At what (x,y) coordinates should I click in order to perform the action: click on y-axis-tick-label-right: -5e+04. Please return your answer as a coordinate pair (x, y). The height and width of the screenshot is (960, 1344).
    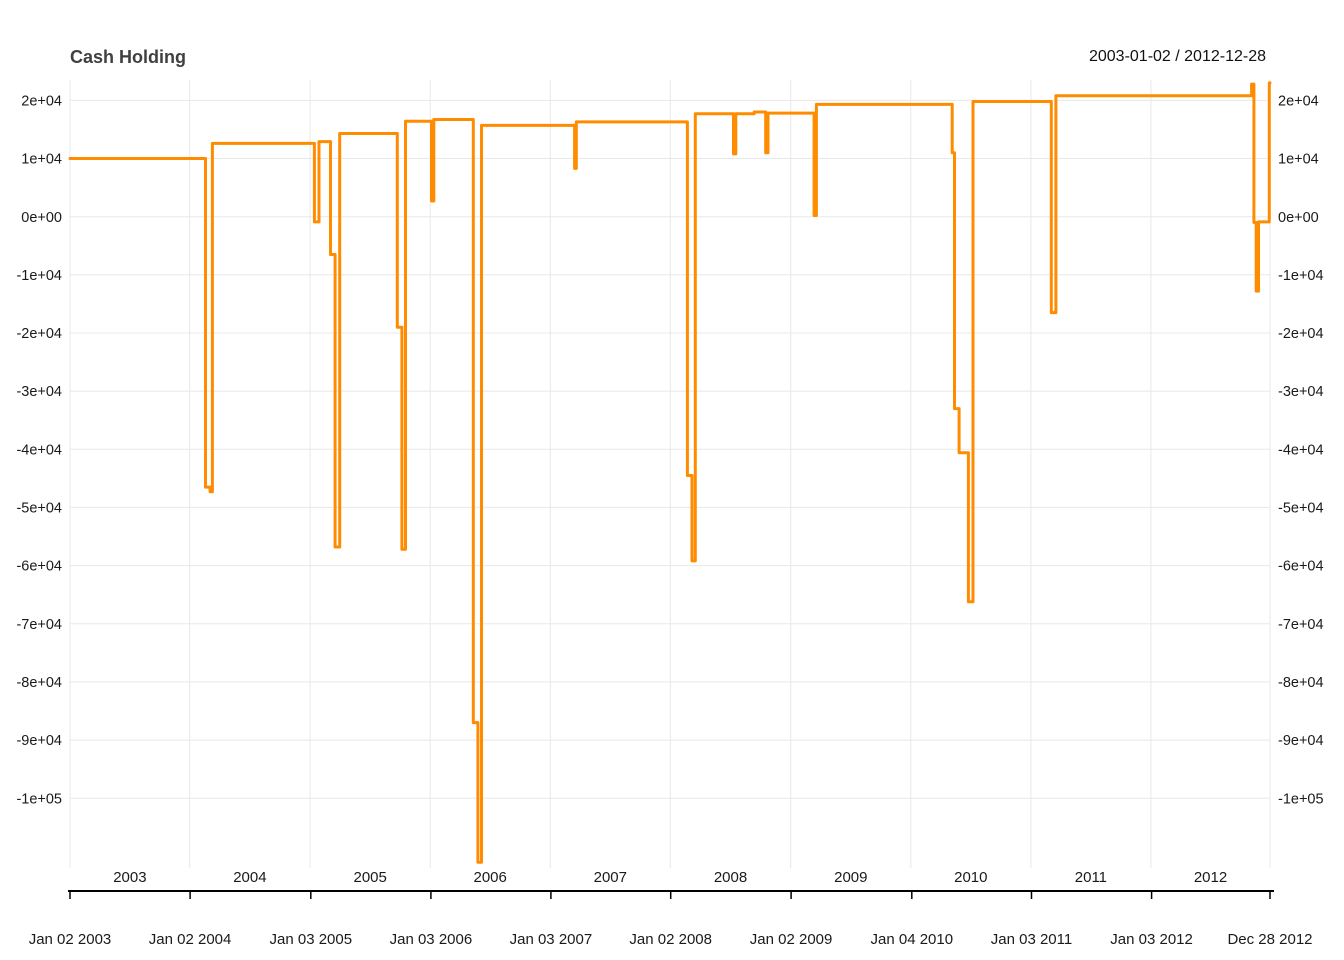
    Looking at the image, I should click on (1301, 508).